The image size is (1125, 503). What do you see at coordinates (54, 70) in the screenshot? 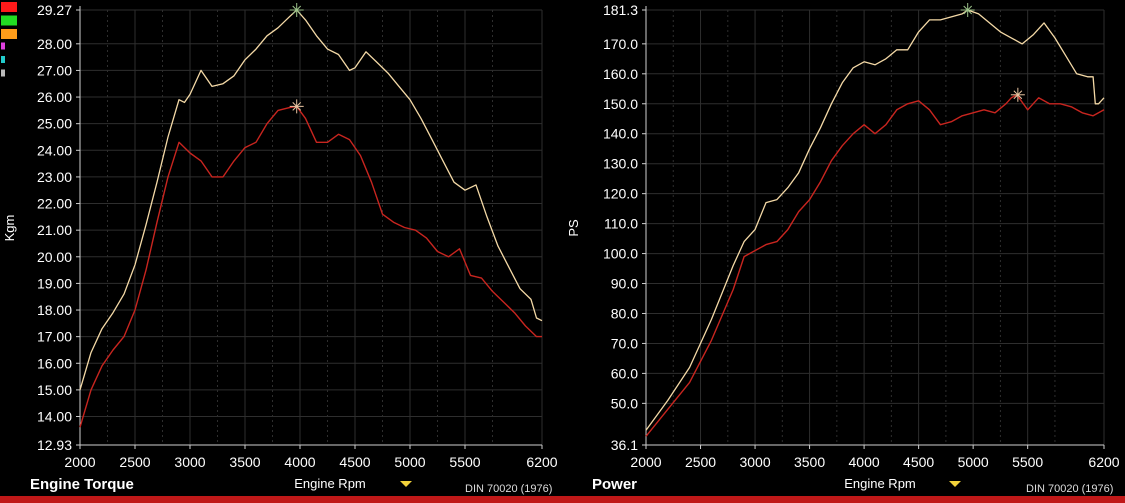
I see `y-tick-label: 27.00` at bounding box center [54, 70].